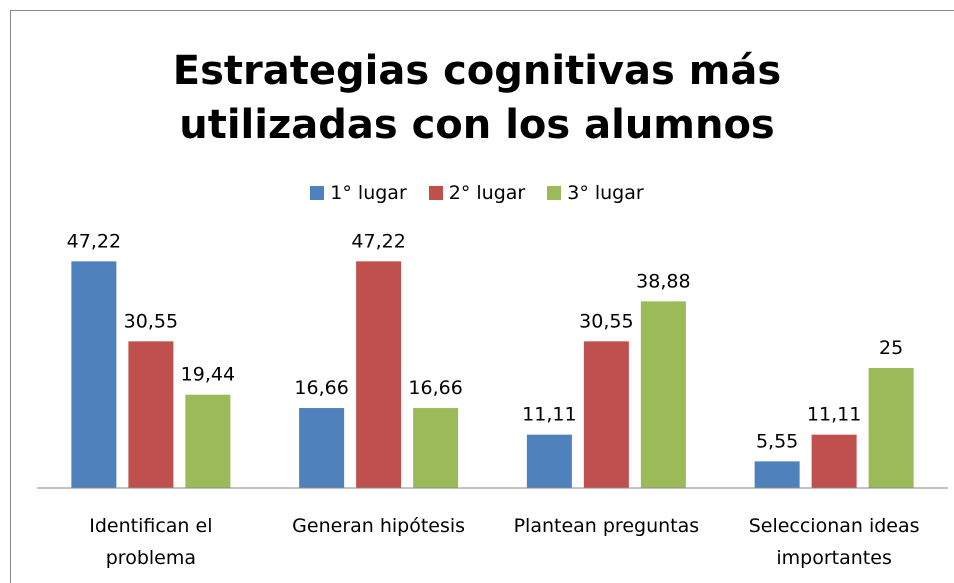 This screenshot has height=583, width=954. What do you see at coordinates (606, 526) in the screenshot?
I see `x-tick-label: Plantean preguntas` at bounding box center [606, 526].